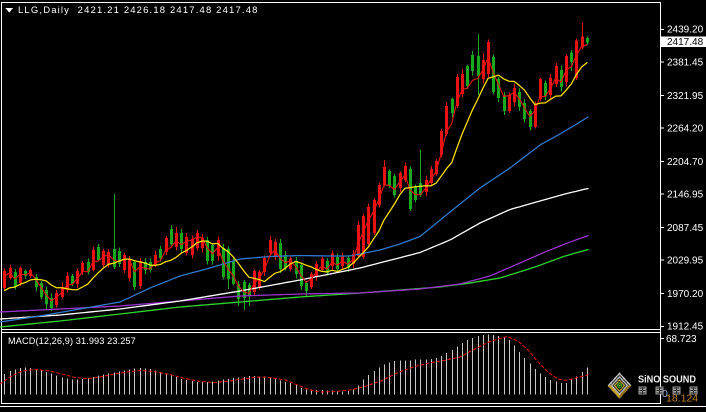 The image size is (706, 412). Describe the element at coordinates (685, 294) in the screenshot. I see `svg-text: 1970.20` at that location.